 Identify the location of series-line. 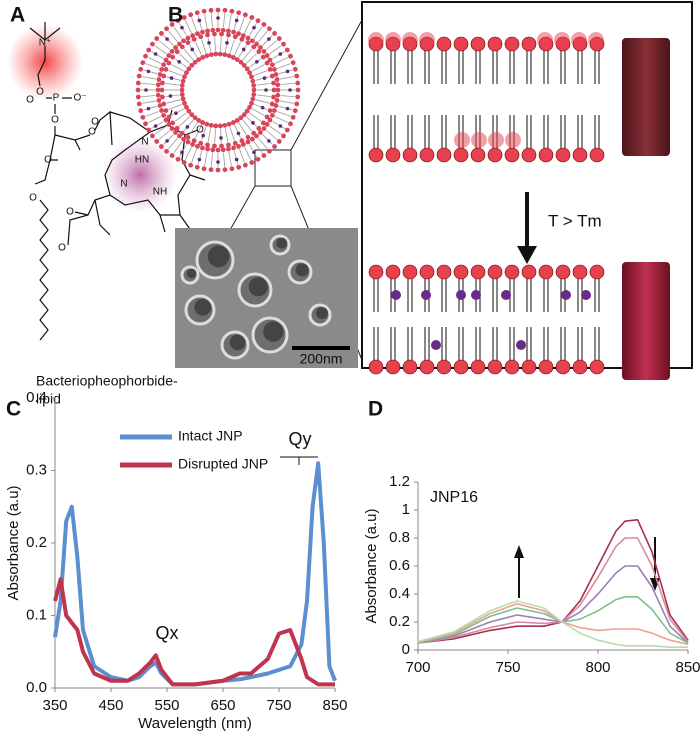
(553, 620).